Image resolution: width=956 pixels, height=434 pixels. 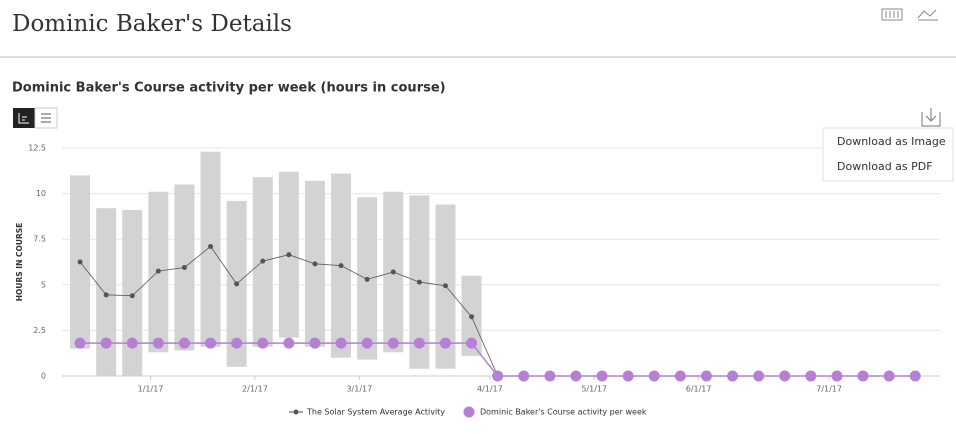 I want to click on menu-item: Download as Image, so click(x=891, y=141).